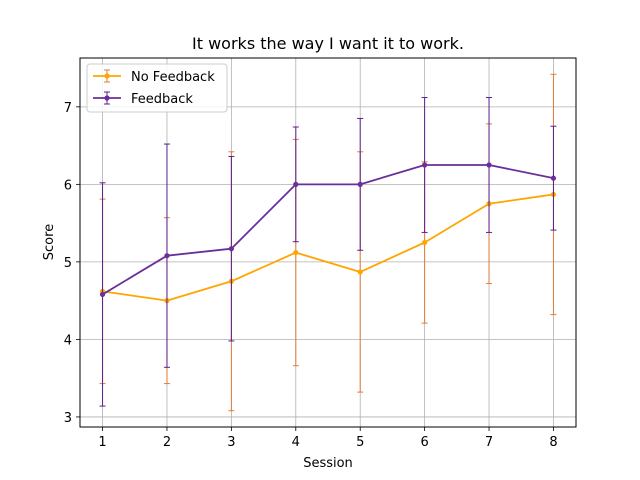 The image size is (640, 480). I want to click on x-tick-label: 5, so click(360, 442).